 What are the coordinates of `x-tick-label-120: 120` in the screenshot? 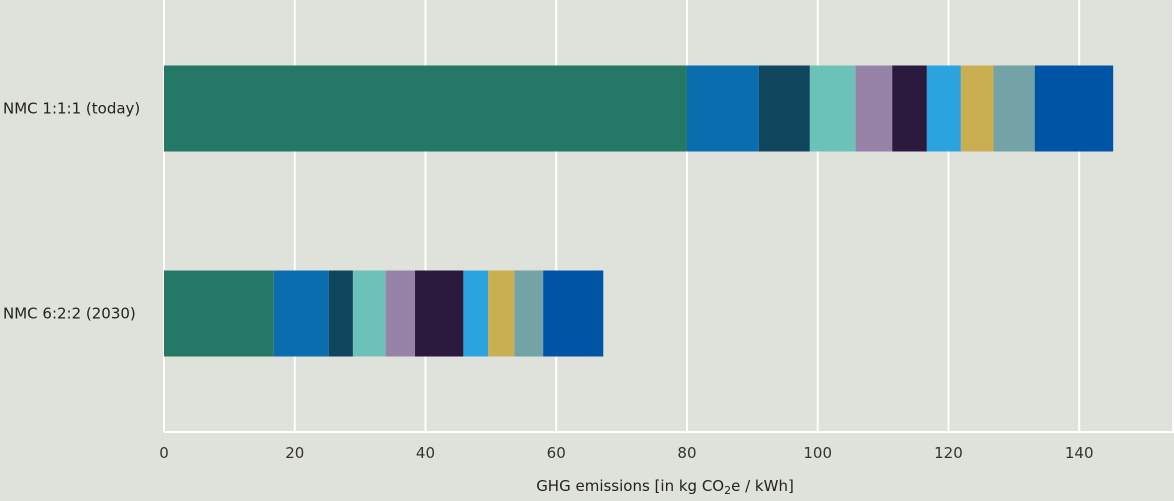 It's located at (948, 453).